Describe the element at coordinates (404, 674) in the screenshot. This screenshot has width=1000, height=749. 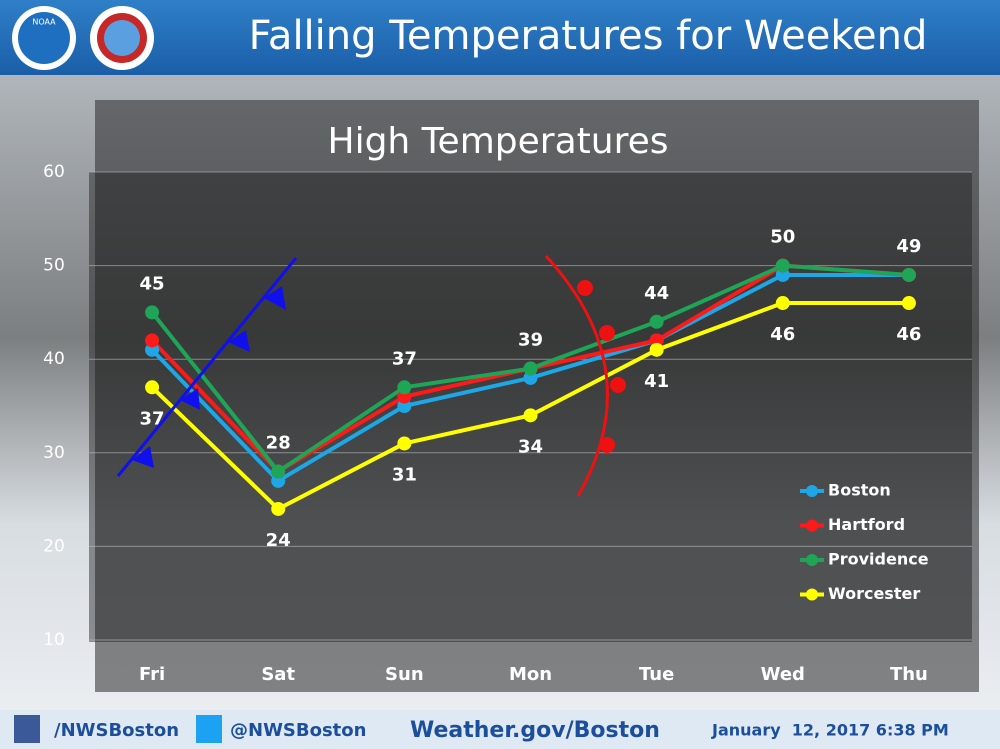
I see `x-tick-label: Sun` at that location.